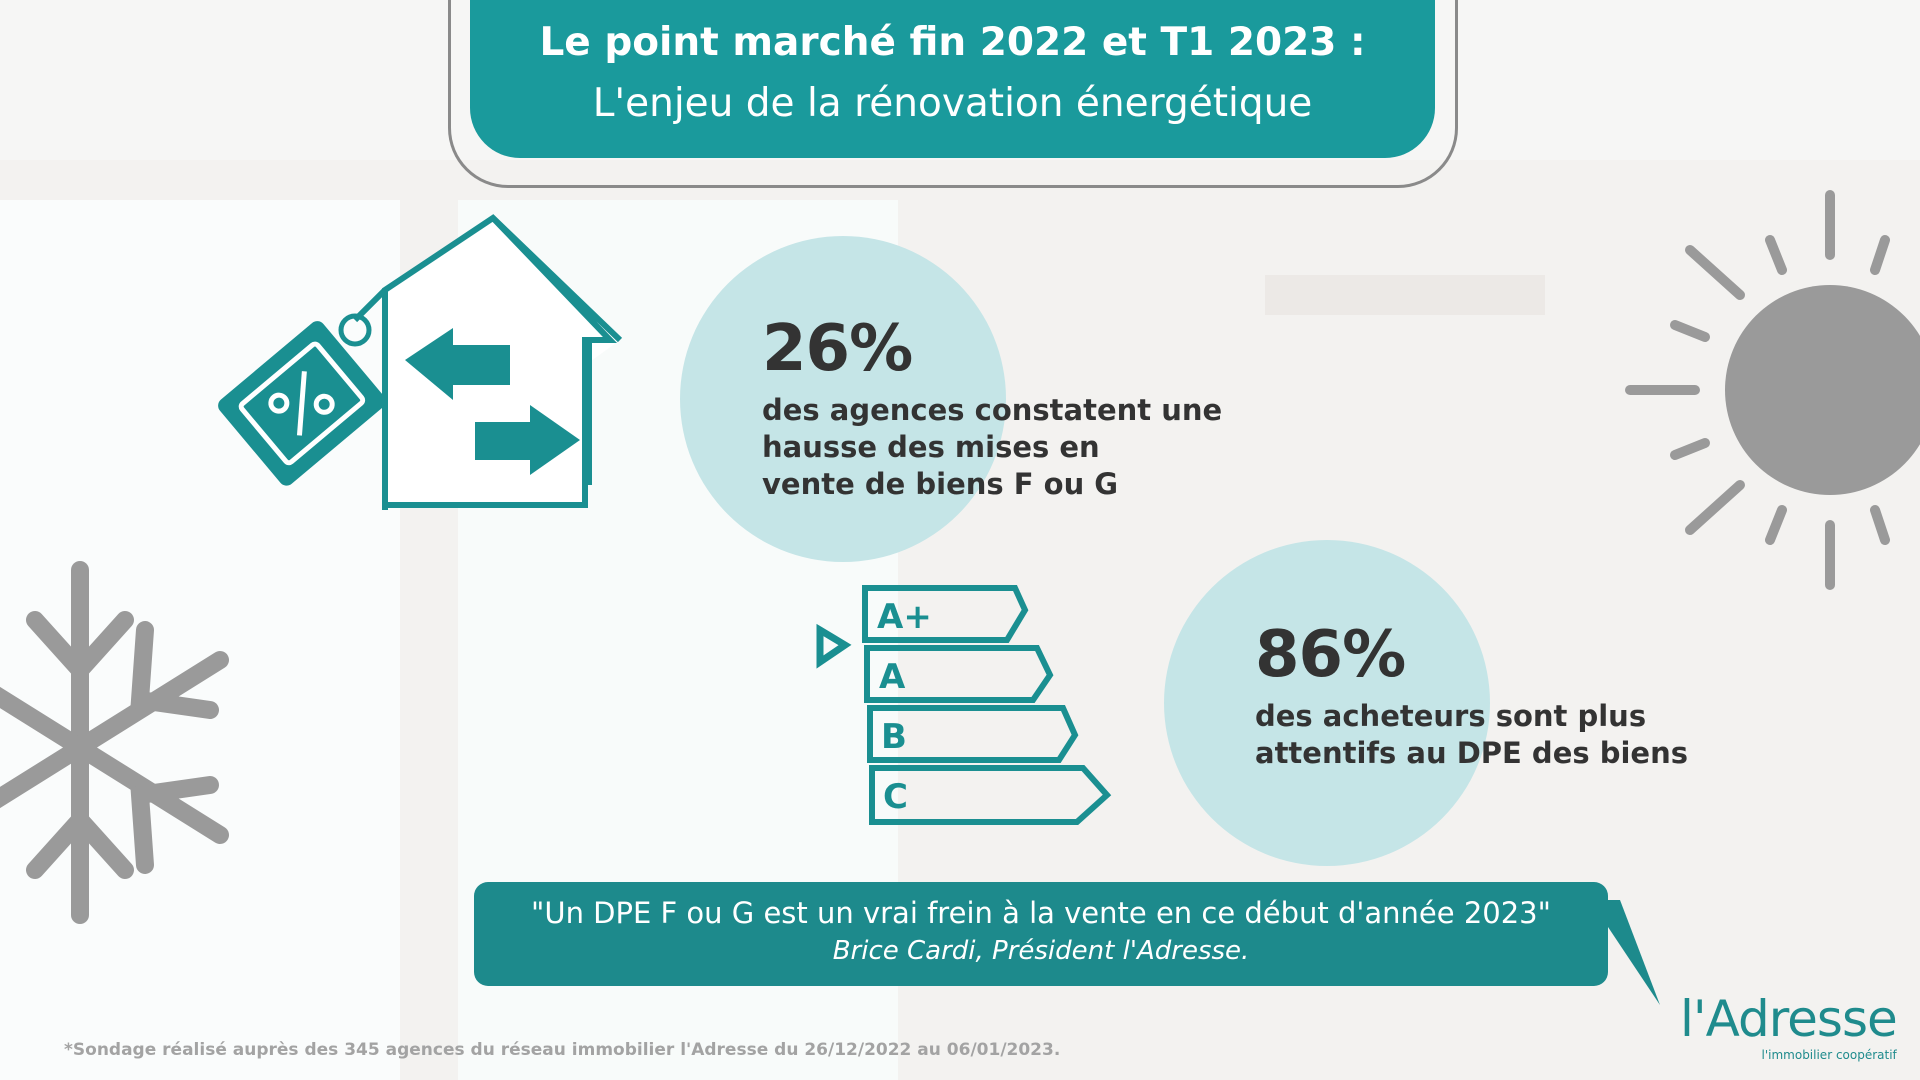 The height and width of the screenshot is (1080, 1920). What do you see at coordinates (1789, 1019) in the screenshot?
I see `logo-name: l'Adresse` at bounding box center [1789, 1019].